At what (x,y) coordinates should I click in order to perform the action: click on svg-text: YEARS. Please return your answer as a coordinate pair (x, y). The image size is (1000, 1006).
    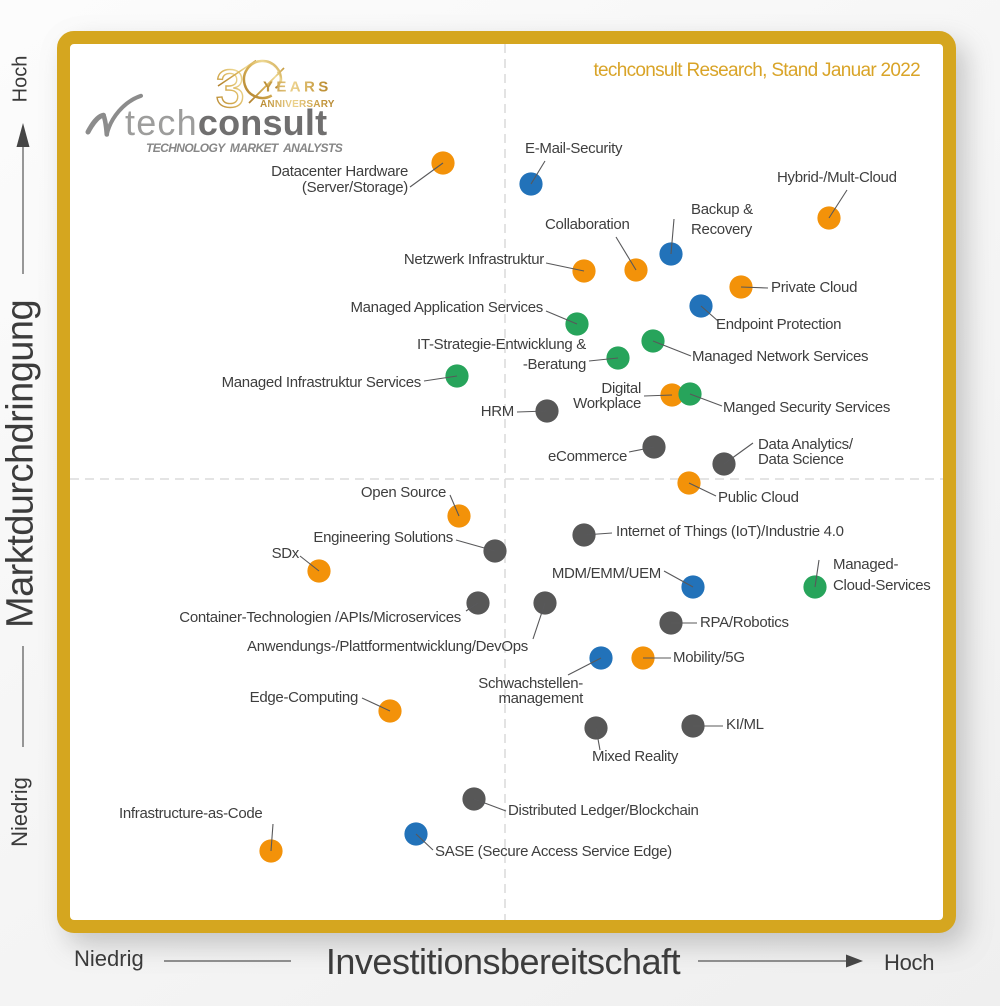
    Looking at the image, I should click on (297, 87).